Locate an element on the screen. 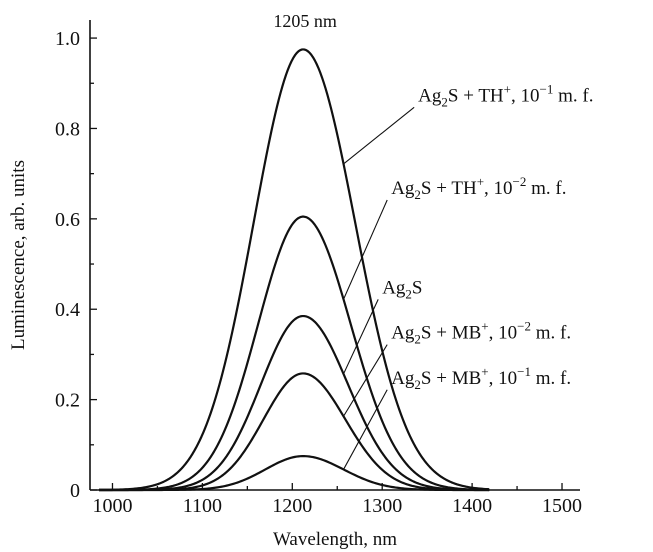 The height and width of the screenshot is (552, 653). x-tick-label: 1200 is located at coordinates (292, 506).